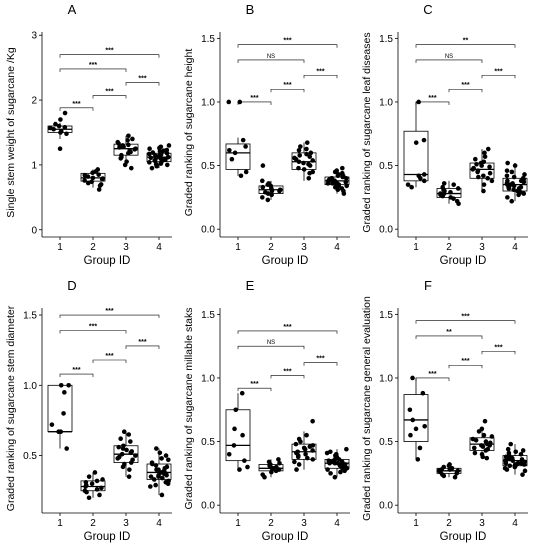  I want to click on x-tick-label: 3, so click(304, 523).